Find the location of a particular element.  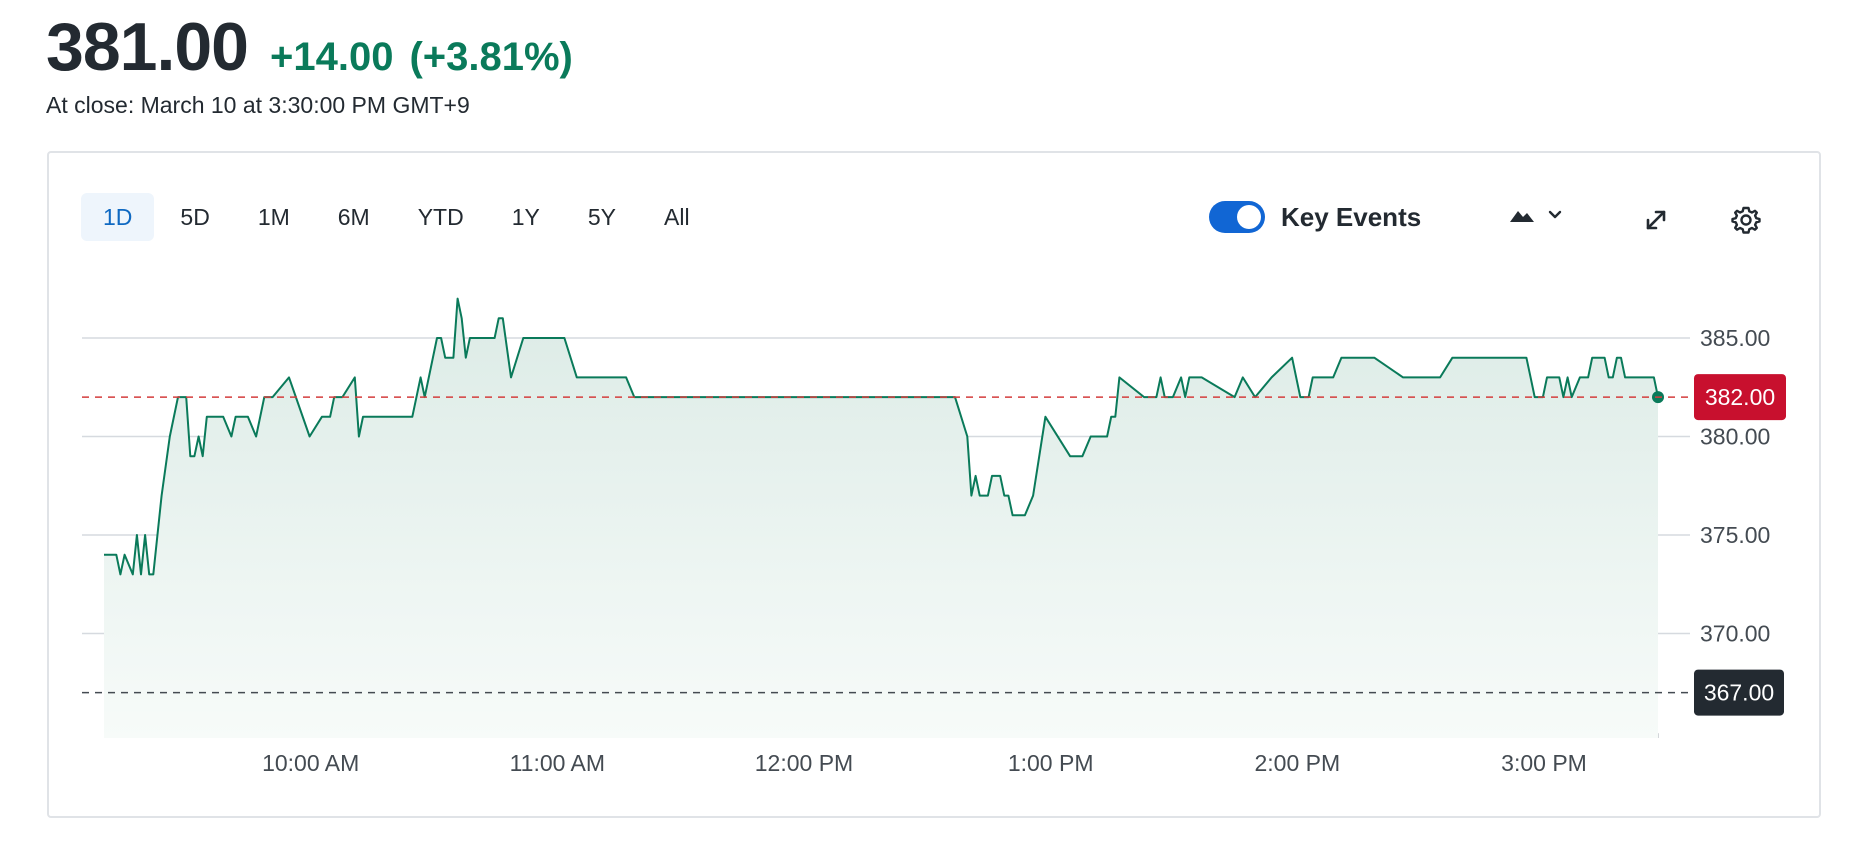

x-tick-label: 3:00 PM is located at coordinates (1544, 763).